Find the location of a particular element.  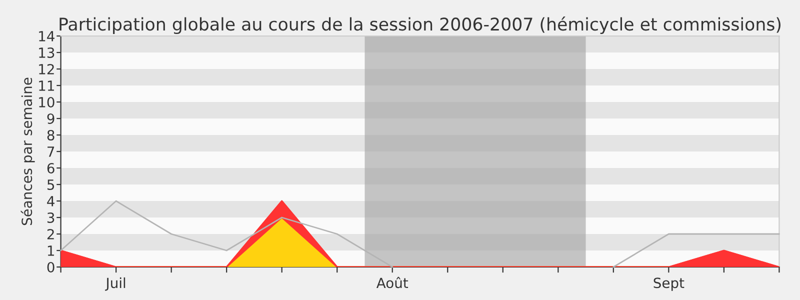

y-tick-label: 14 is located at coordinates (46, 36).